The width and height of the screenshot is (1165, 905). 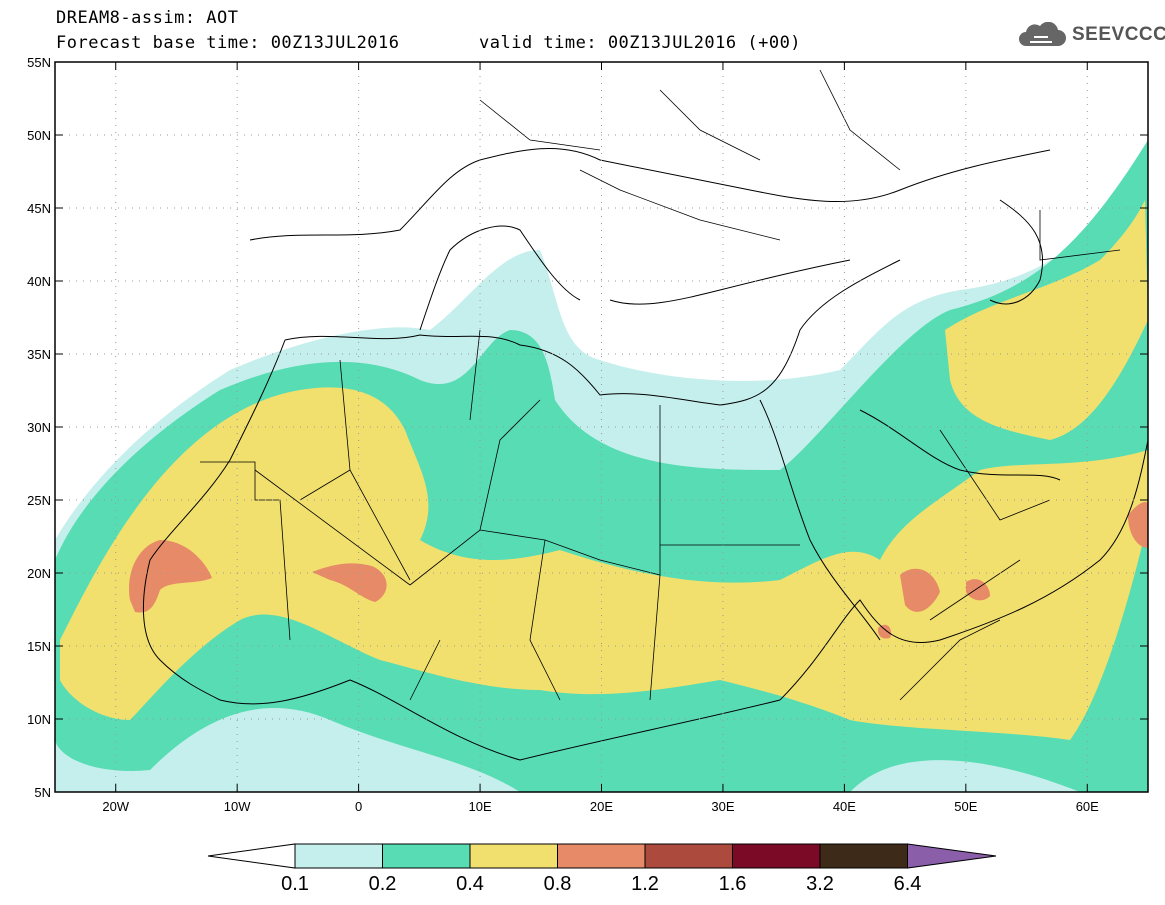 I want to click on valid-time: valid time: 00Z13JUL2016 (+00), so click(x=640, y=43).